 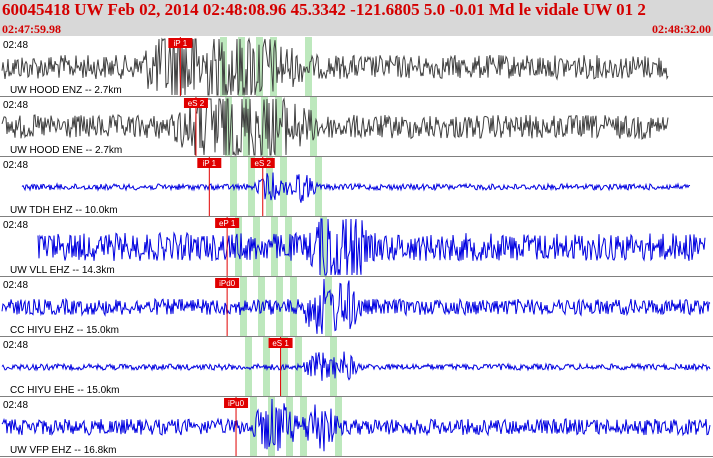 I want to click on channel-row: iPu0 02:48 UW VFP EHZ -- 16.8km, so click(x=356, y=427).